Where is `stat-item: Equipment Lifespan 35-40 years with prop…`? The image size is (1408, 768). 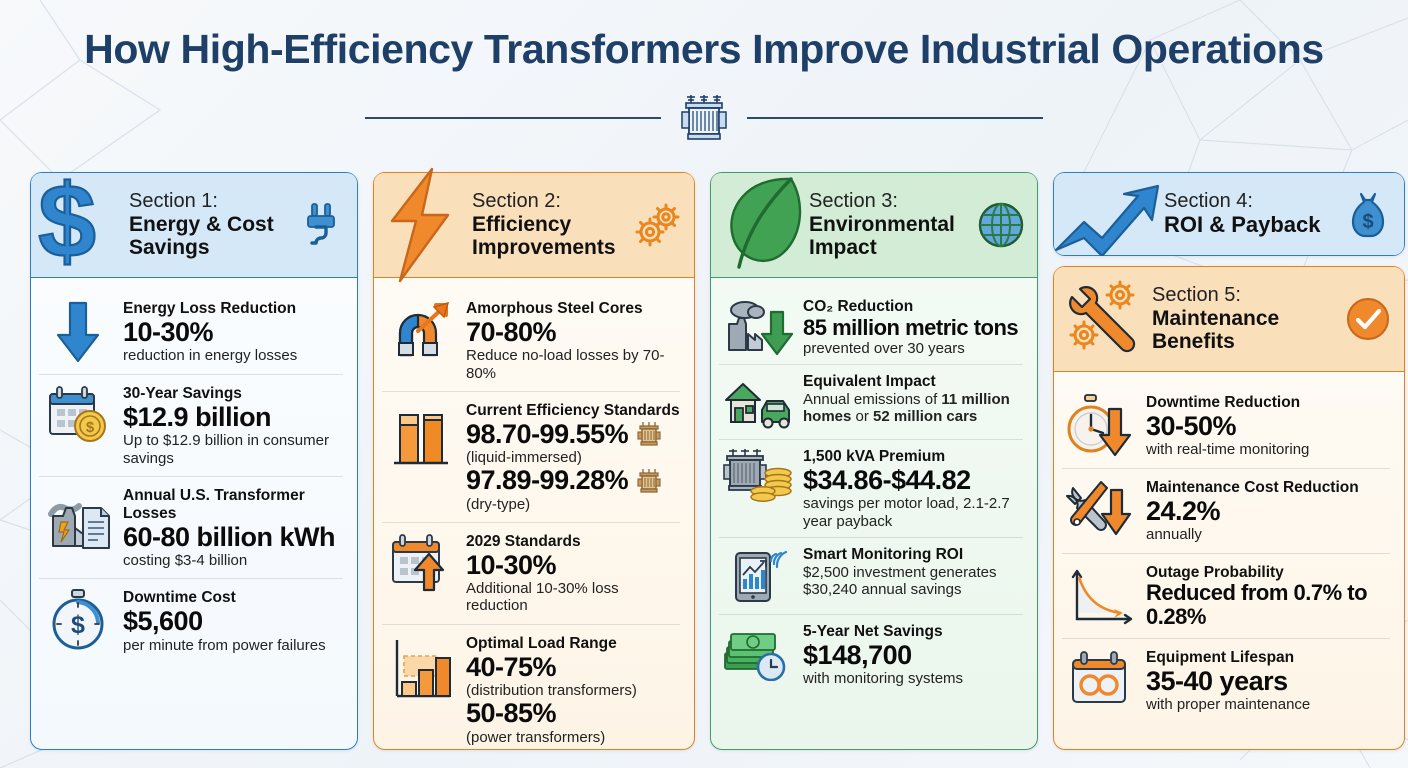 stat-item: Equipment Lifespan 35-40 years with prop… is located at coordinates (1226, 680).